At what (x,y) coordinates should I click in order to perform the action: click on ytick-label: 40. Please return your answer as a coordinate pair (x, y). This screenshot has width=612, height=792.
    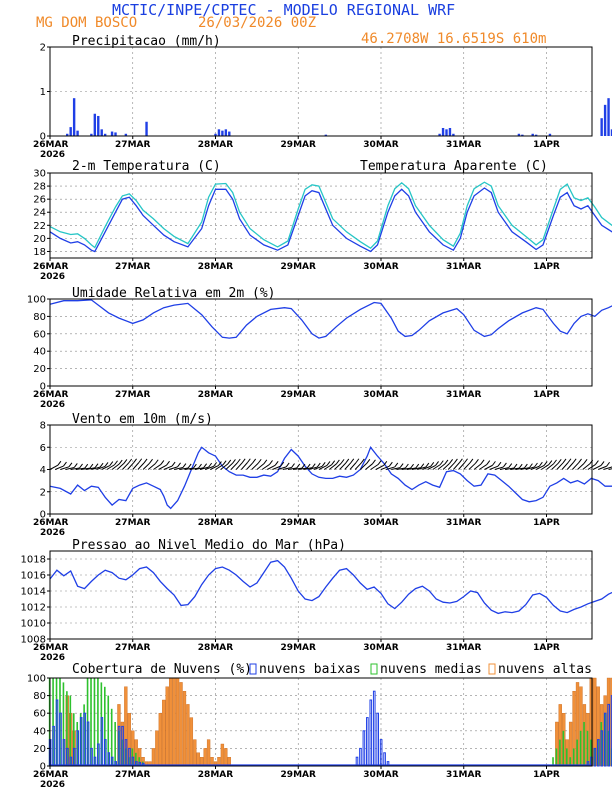
    Looking at the image, I should click on (39, 352).